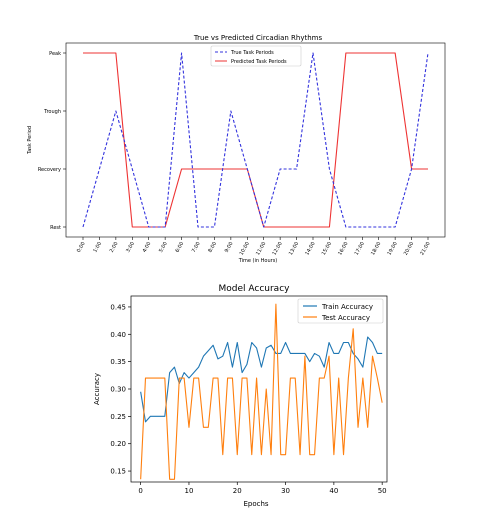  Describe the element at coordinates (382, 491) in the screenshot. I see `chart2-xtick-label: 50` at that location.